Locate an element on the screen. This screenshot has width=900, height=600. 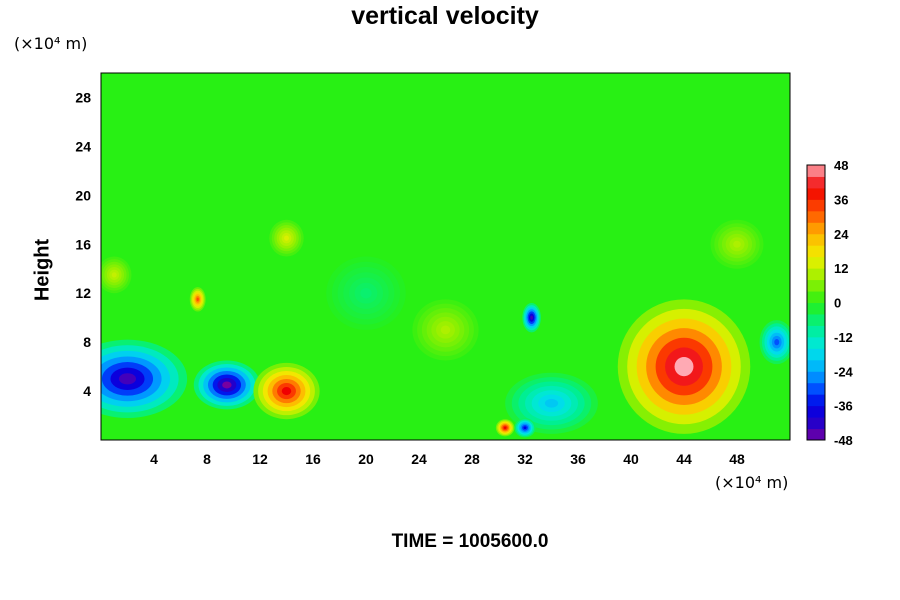
y-tick-label: 4 is located at coordinates (87, 391).